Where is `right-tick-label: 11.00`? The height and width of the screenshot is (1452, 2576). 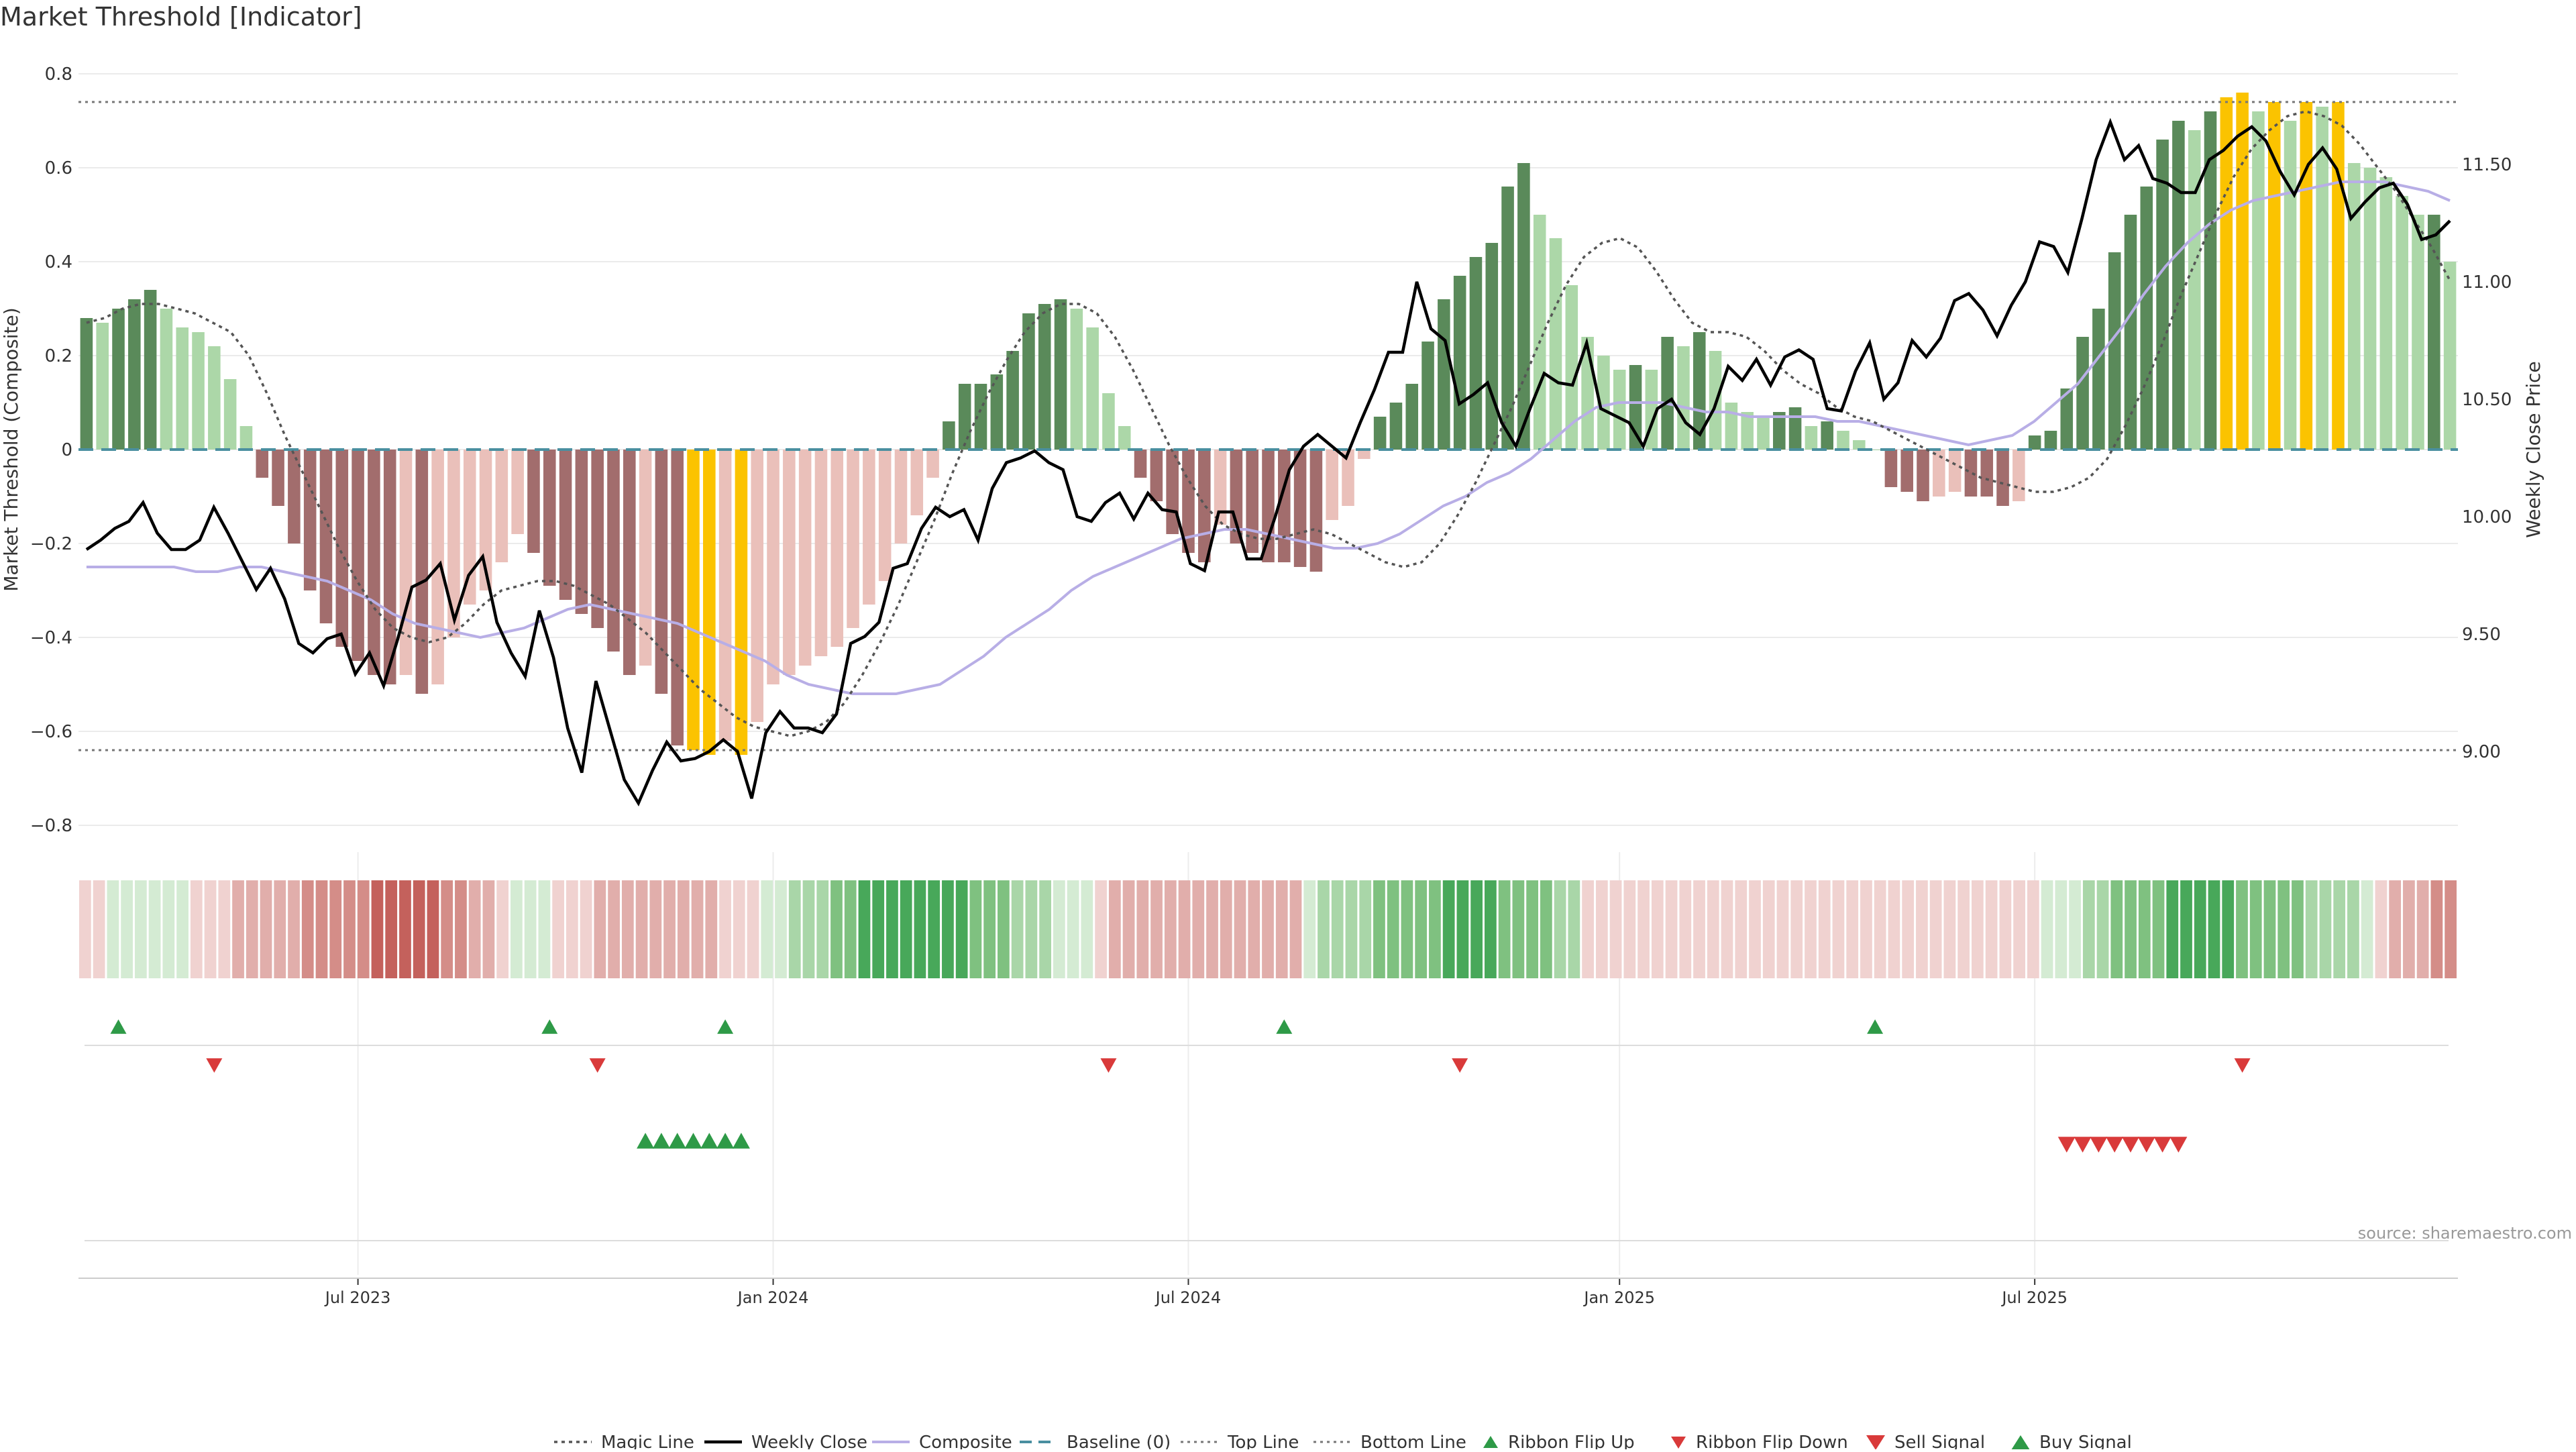
right-tick-label: 11.00 is located at coordinates (2487, 282).